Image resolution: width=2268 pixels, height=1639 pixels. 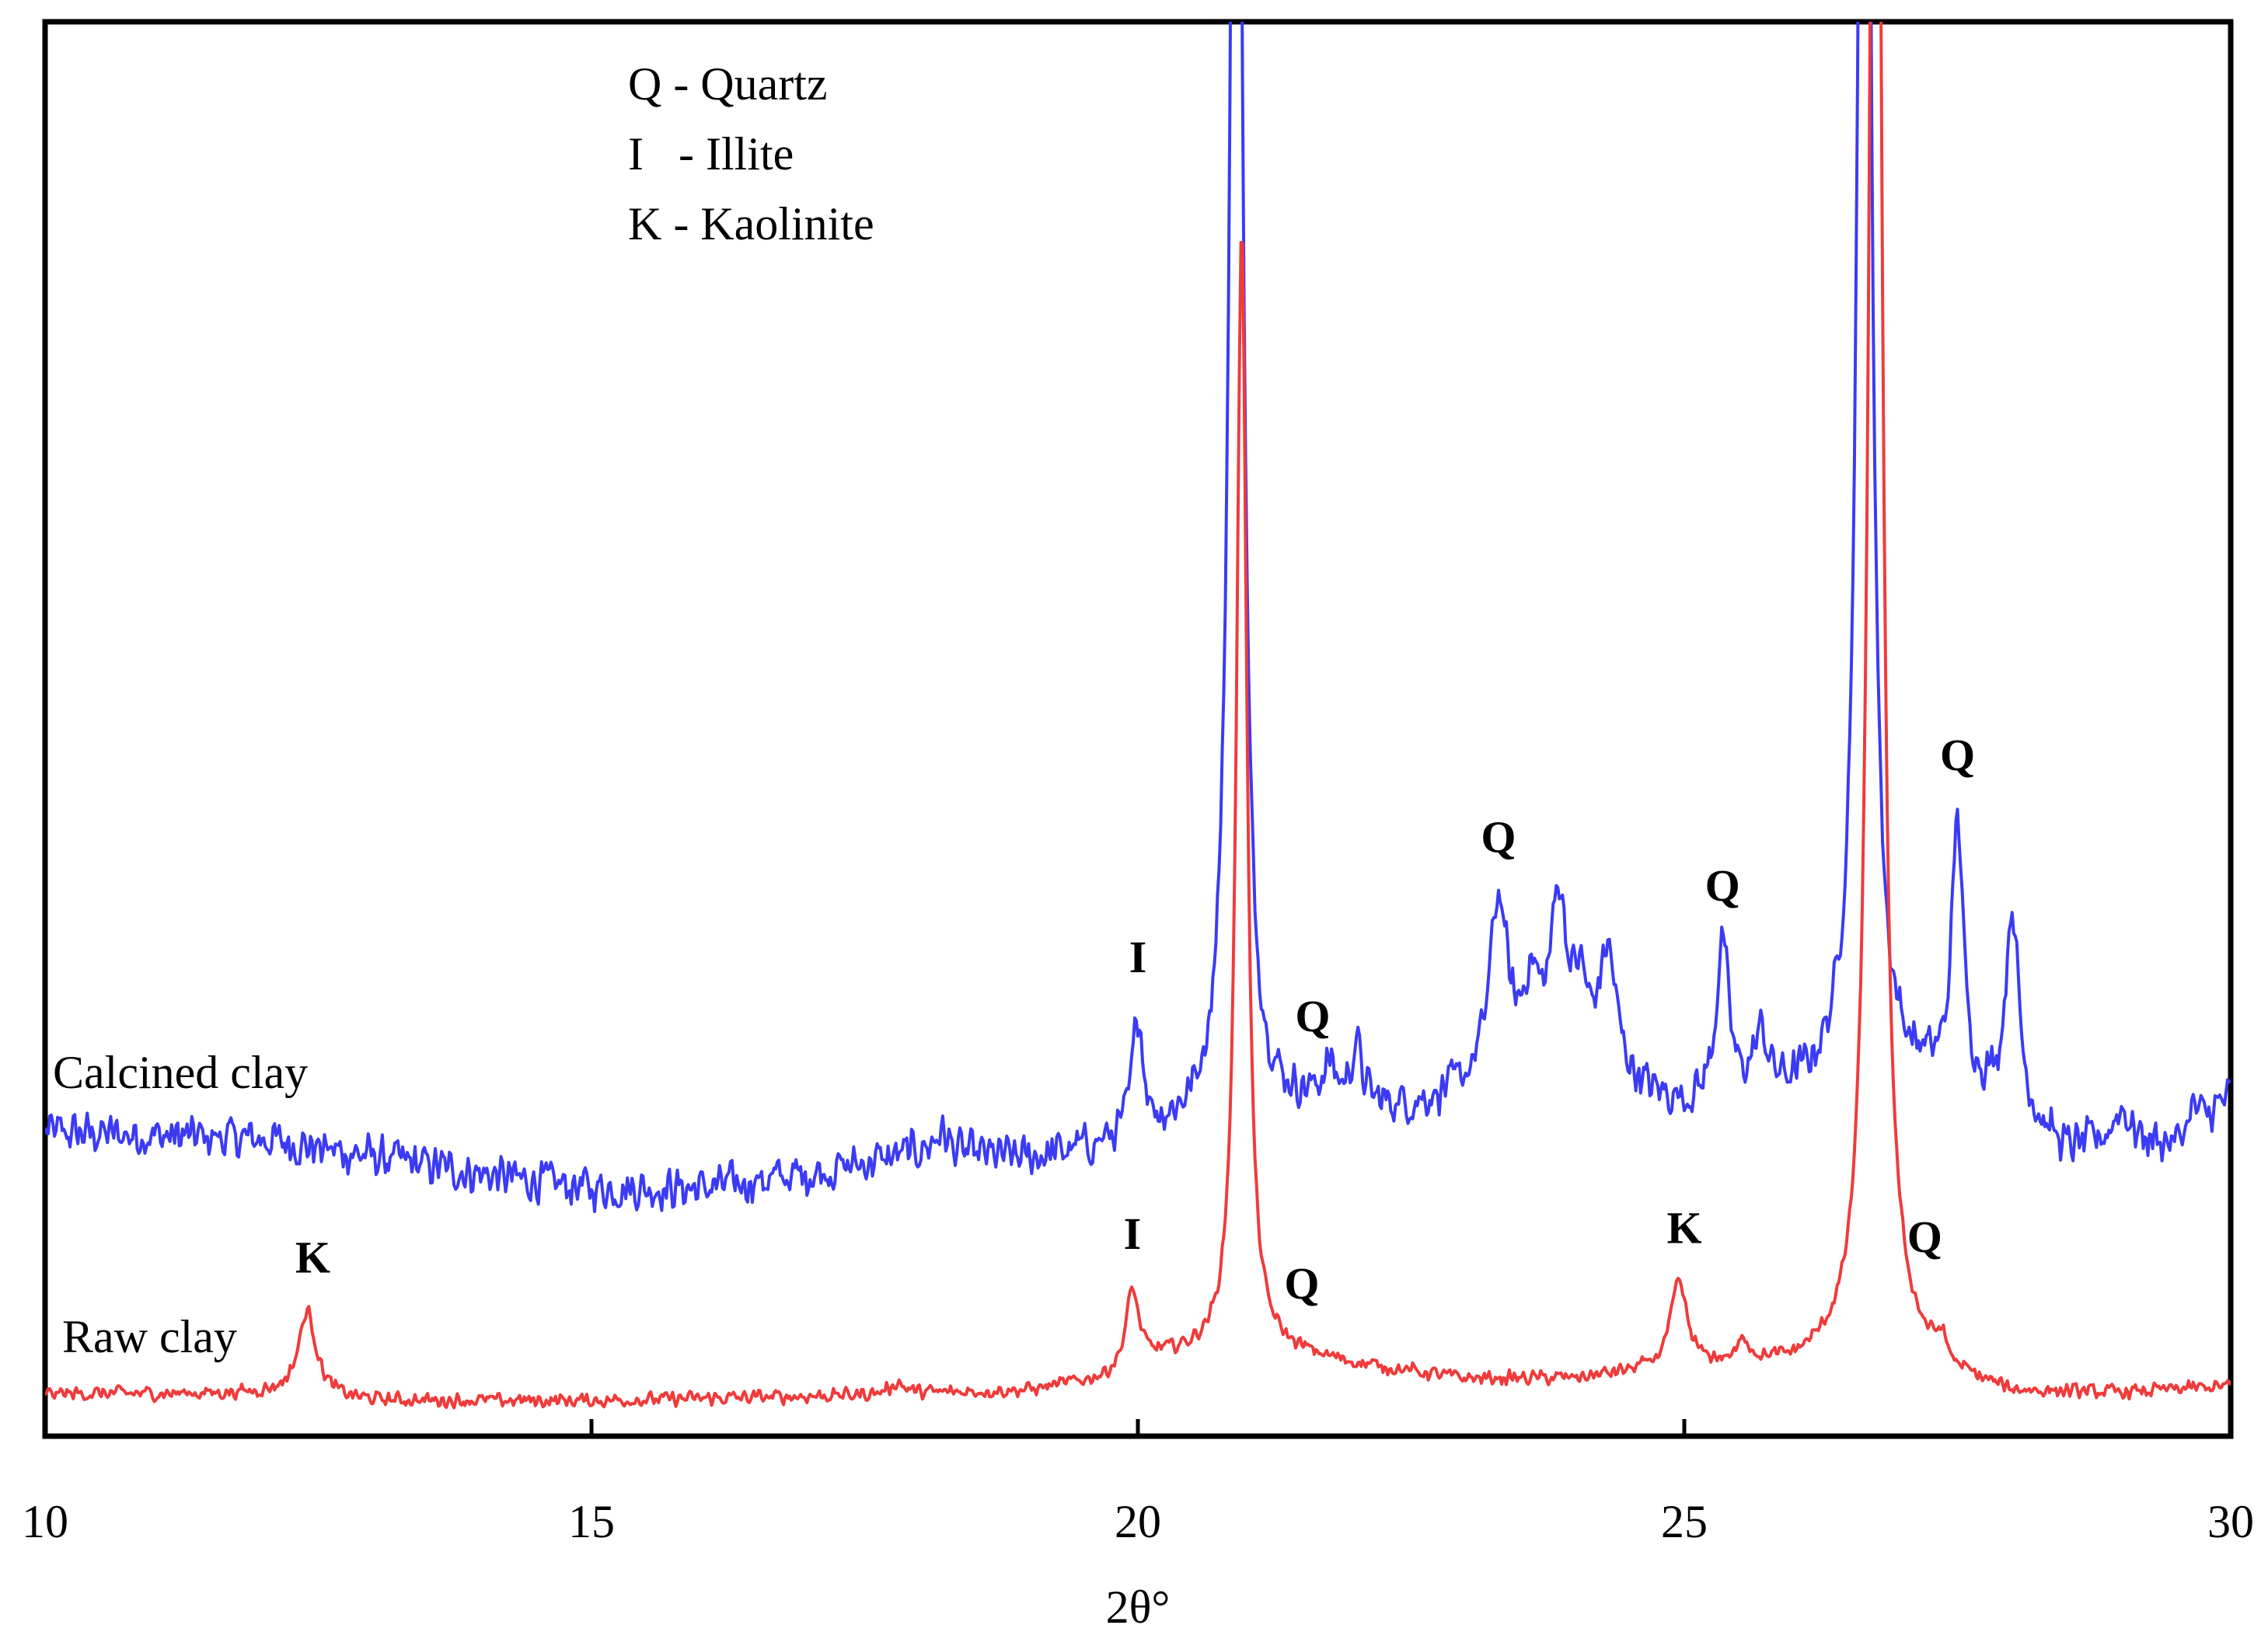 What do you see at coordinates (1685, 1521) in the screenshot?
I see `x-tick-label: 25` at bounding box center [1685, 1521].